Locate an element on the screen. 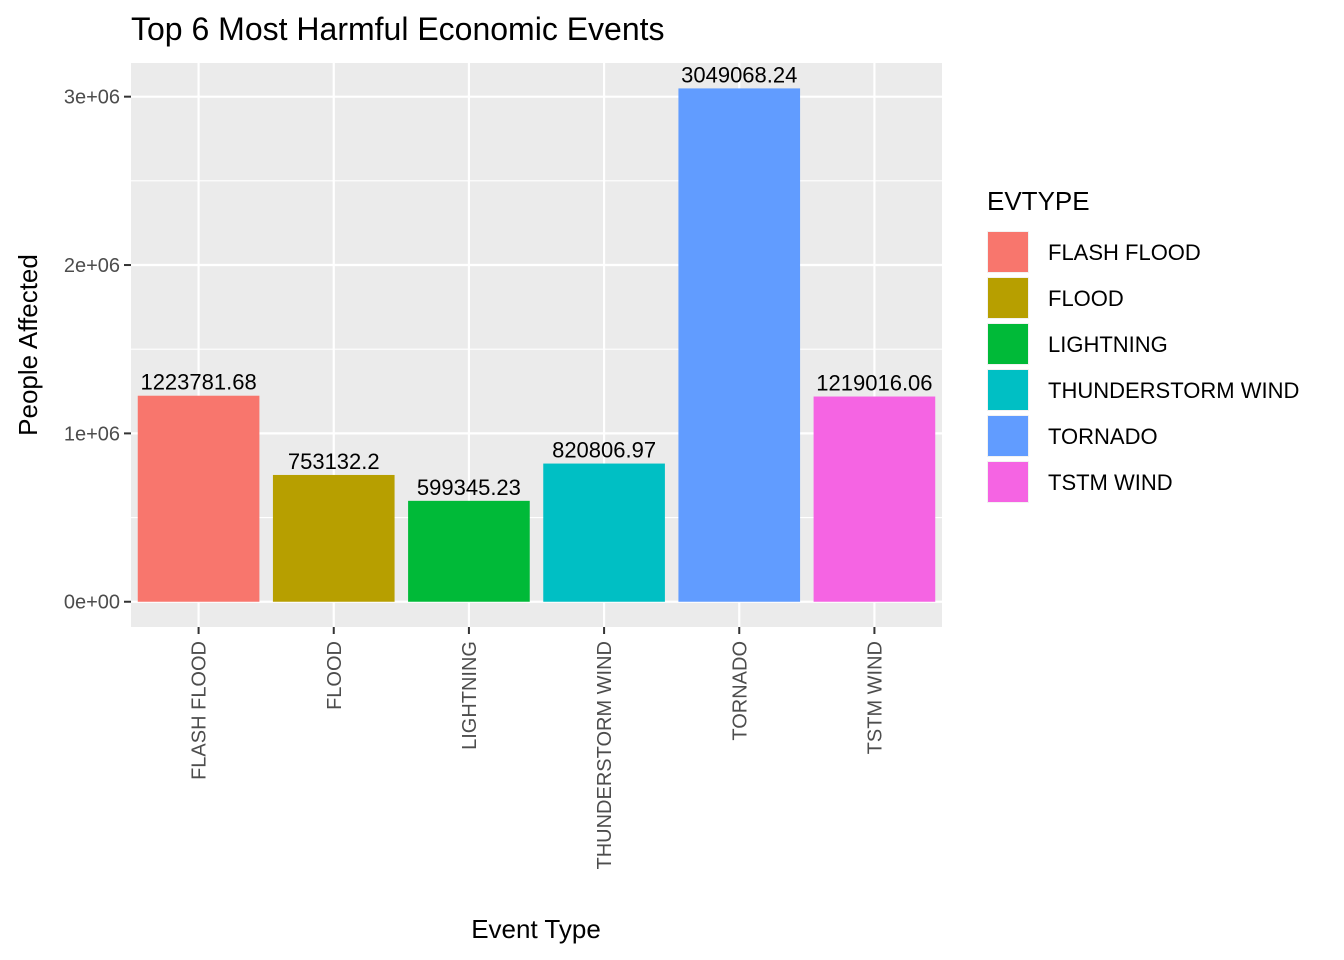 The height and width of the screenshot is (960, 1344). x-tick-label: FLOOD is located at coordinates (335, 675).